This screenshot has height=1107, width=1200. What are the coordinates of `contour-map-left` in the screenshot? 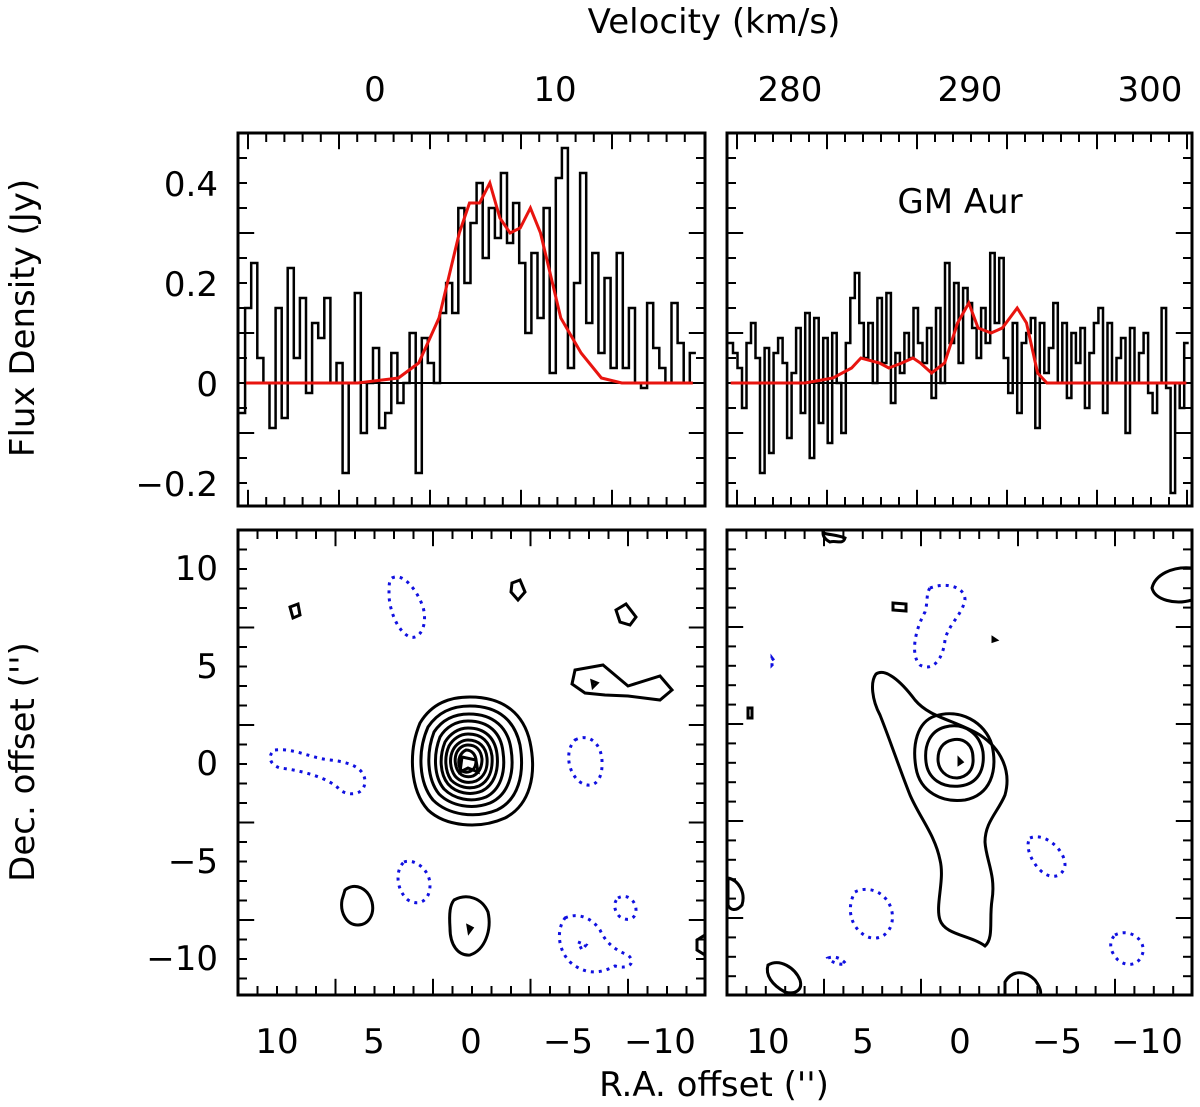 It's located at (487, 774).